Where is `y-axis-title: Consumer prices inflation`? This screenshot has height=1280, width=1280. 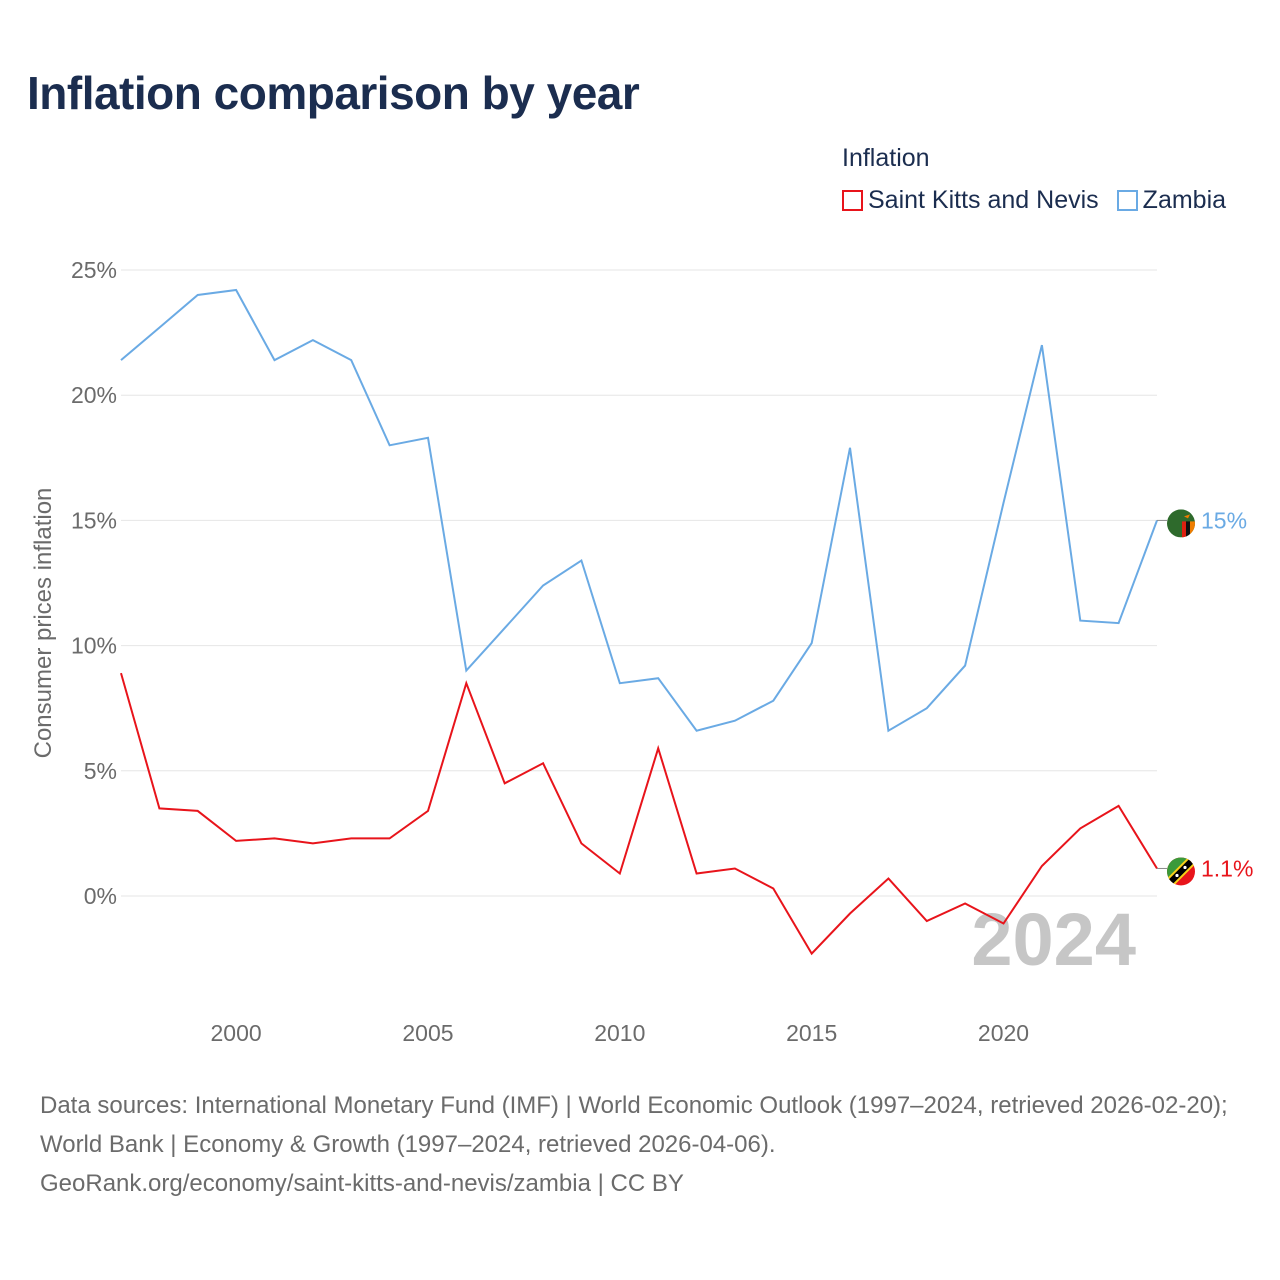
y-axis-title: Consumer prices inflation is located at coordinates (43, 623).